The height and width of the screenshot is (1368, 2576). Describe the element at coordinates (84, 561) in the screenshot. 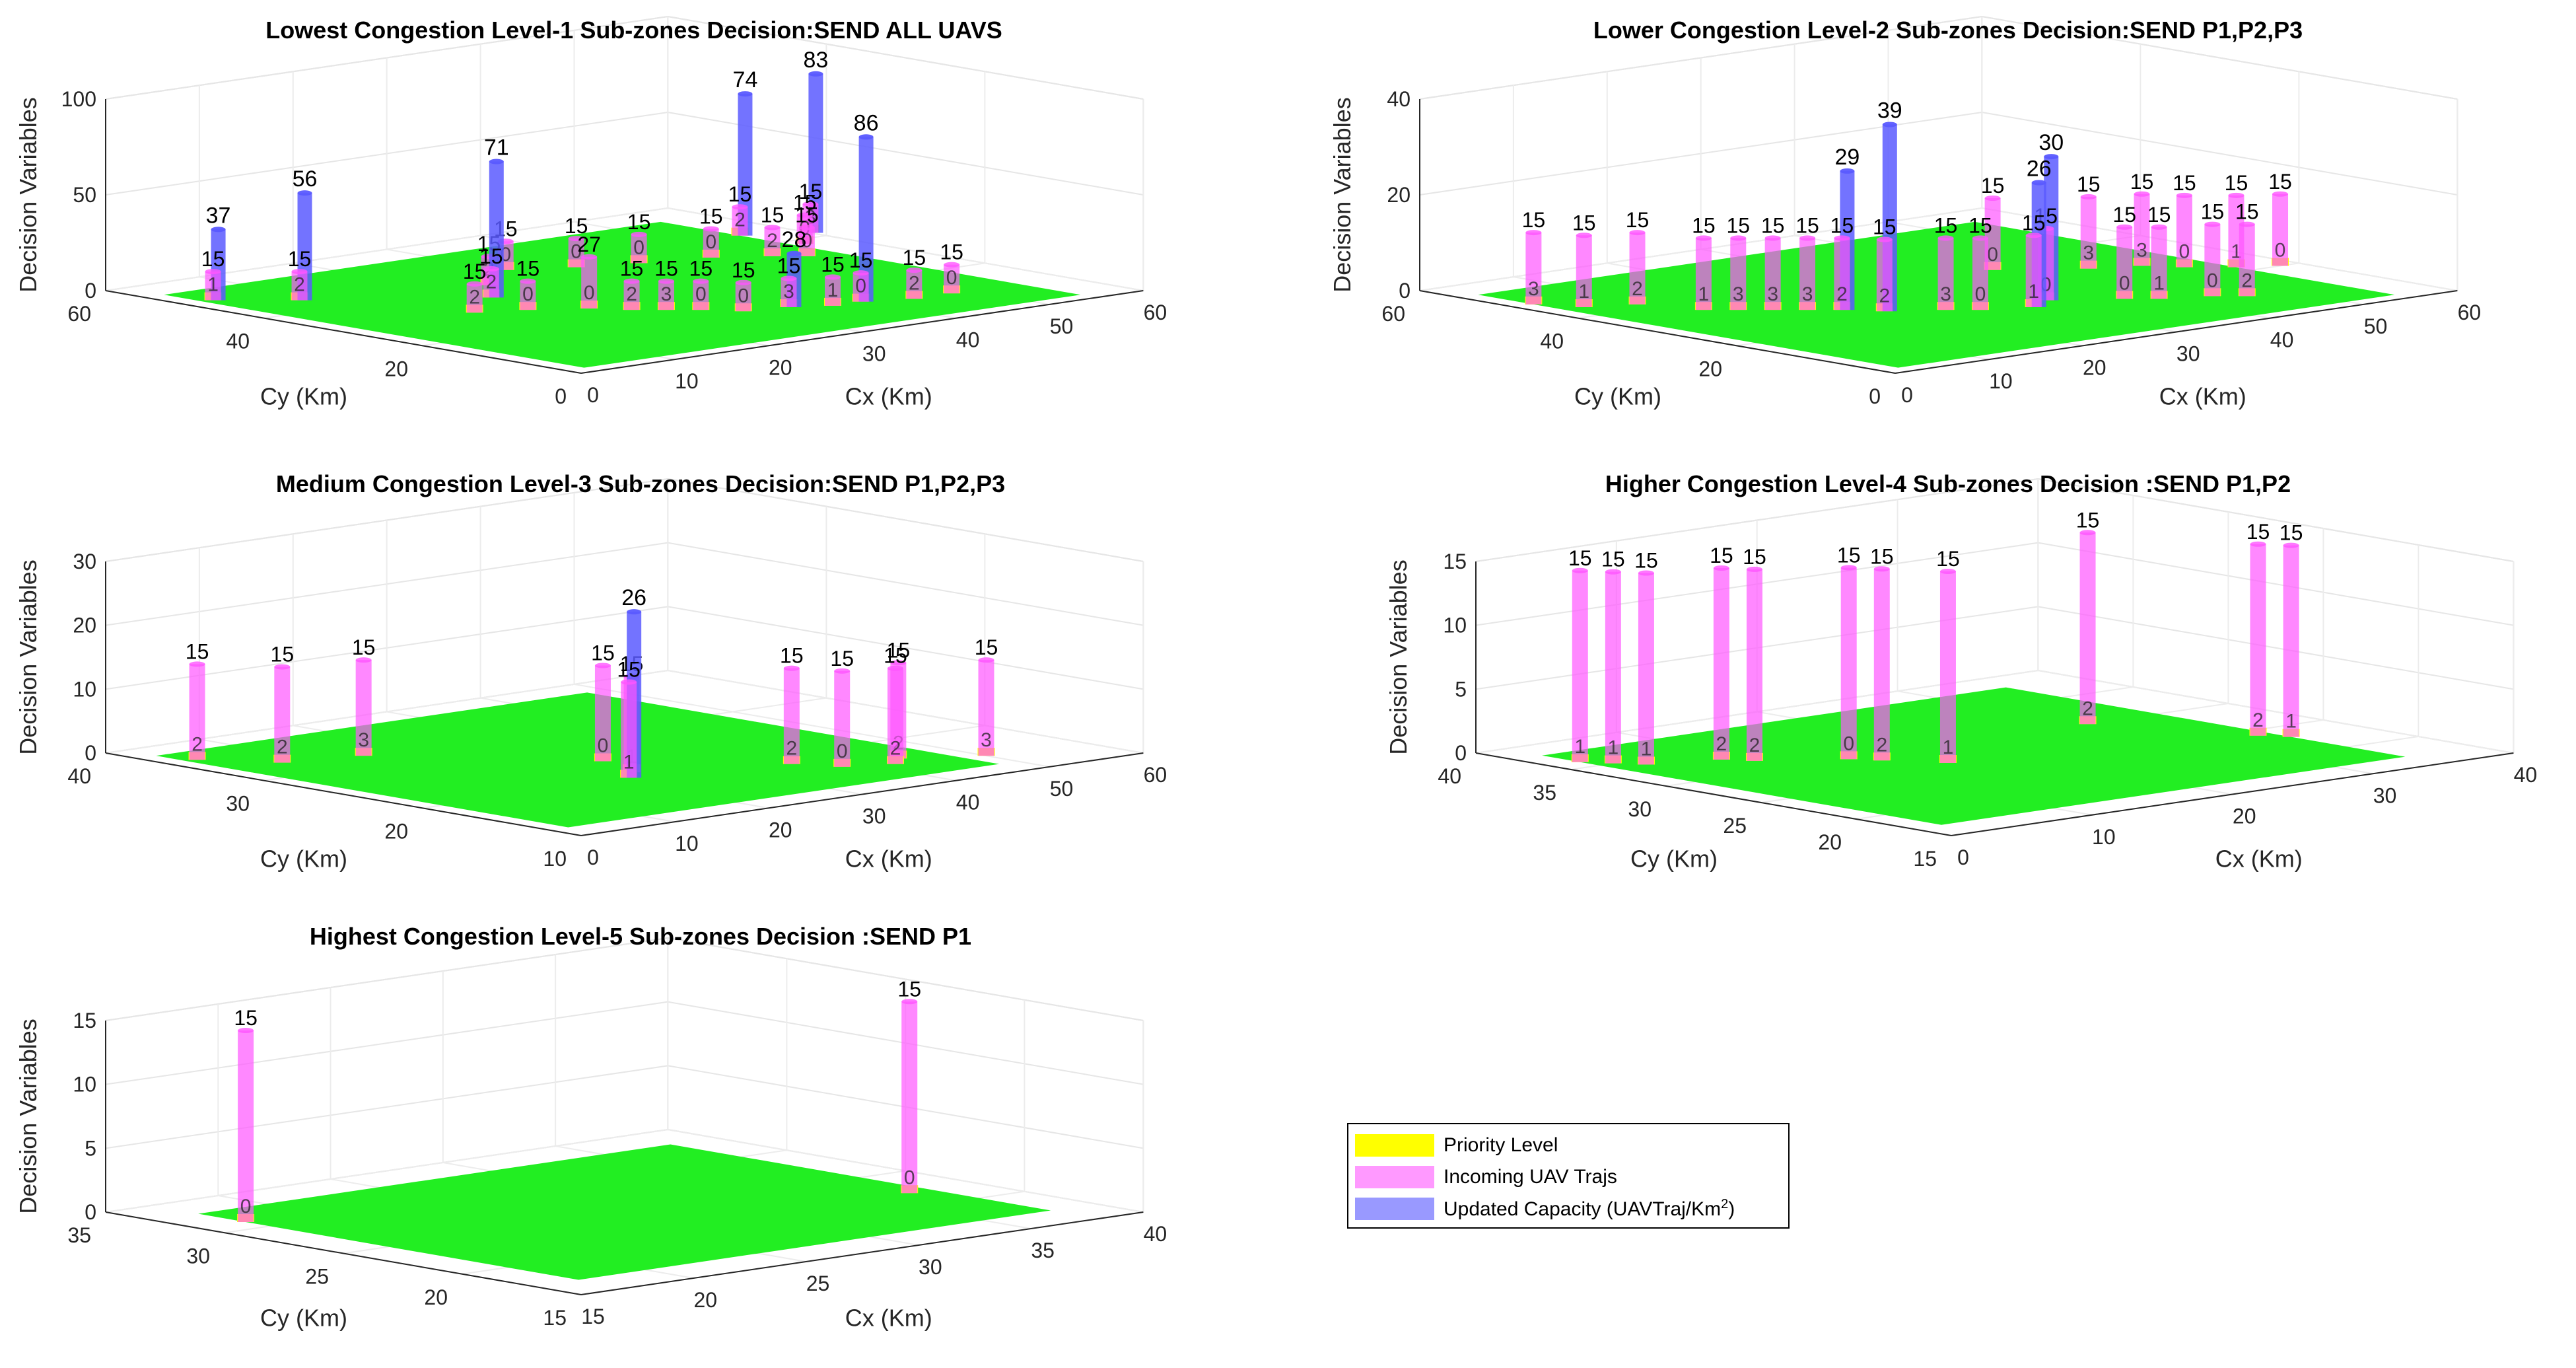

I see `z-tick-label: 30` at that location.